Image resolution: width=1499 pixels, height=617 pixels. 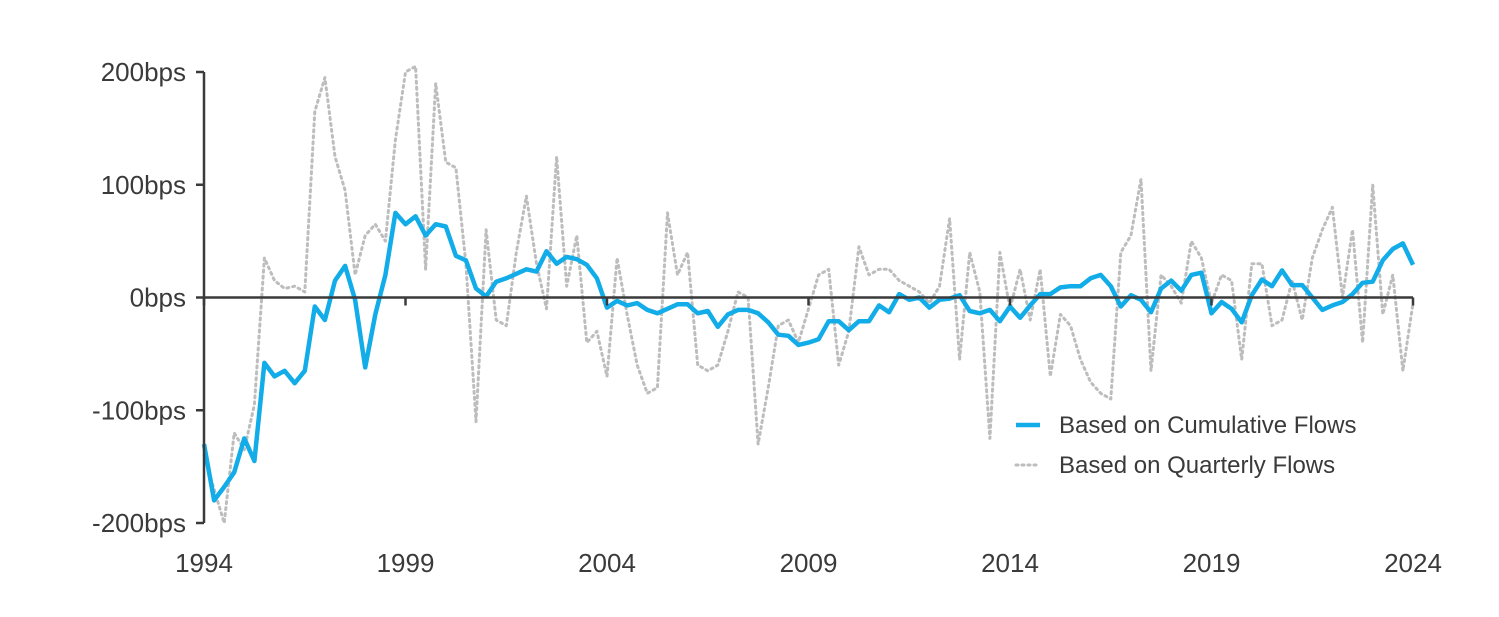 I want to click on x-tick-label: 2024, so click(x=1413, y=563).